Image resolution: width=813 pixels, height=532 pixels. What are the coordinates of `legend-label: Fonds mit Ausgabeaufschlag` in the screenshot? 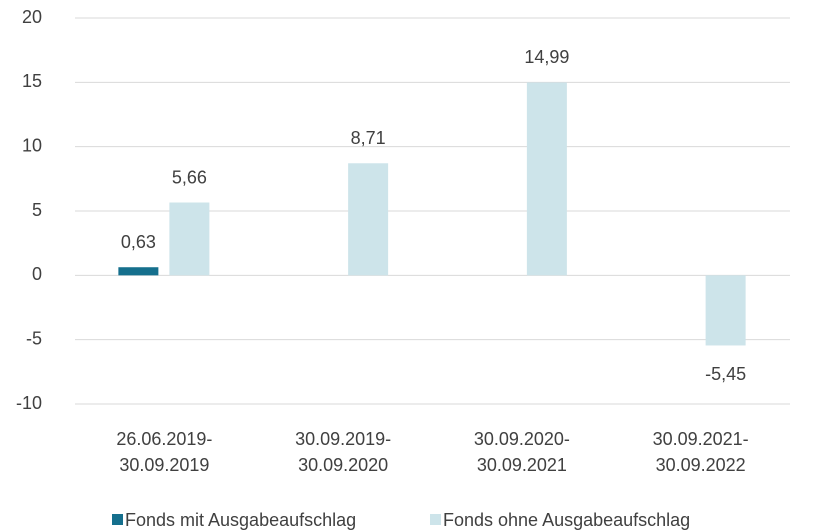 It's located at (240, 520).